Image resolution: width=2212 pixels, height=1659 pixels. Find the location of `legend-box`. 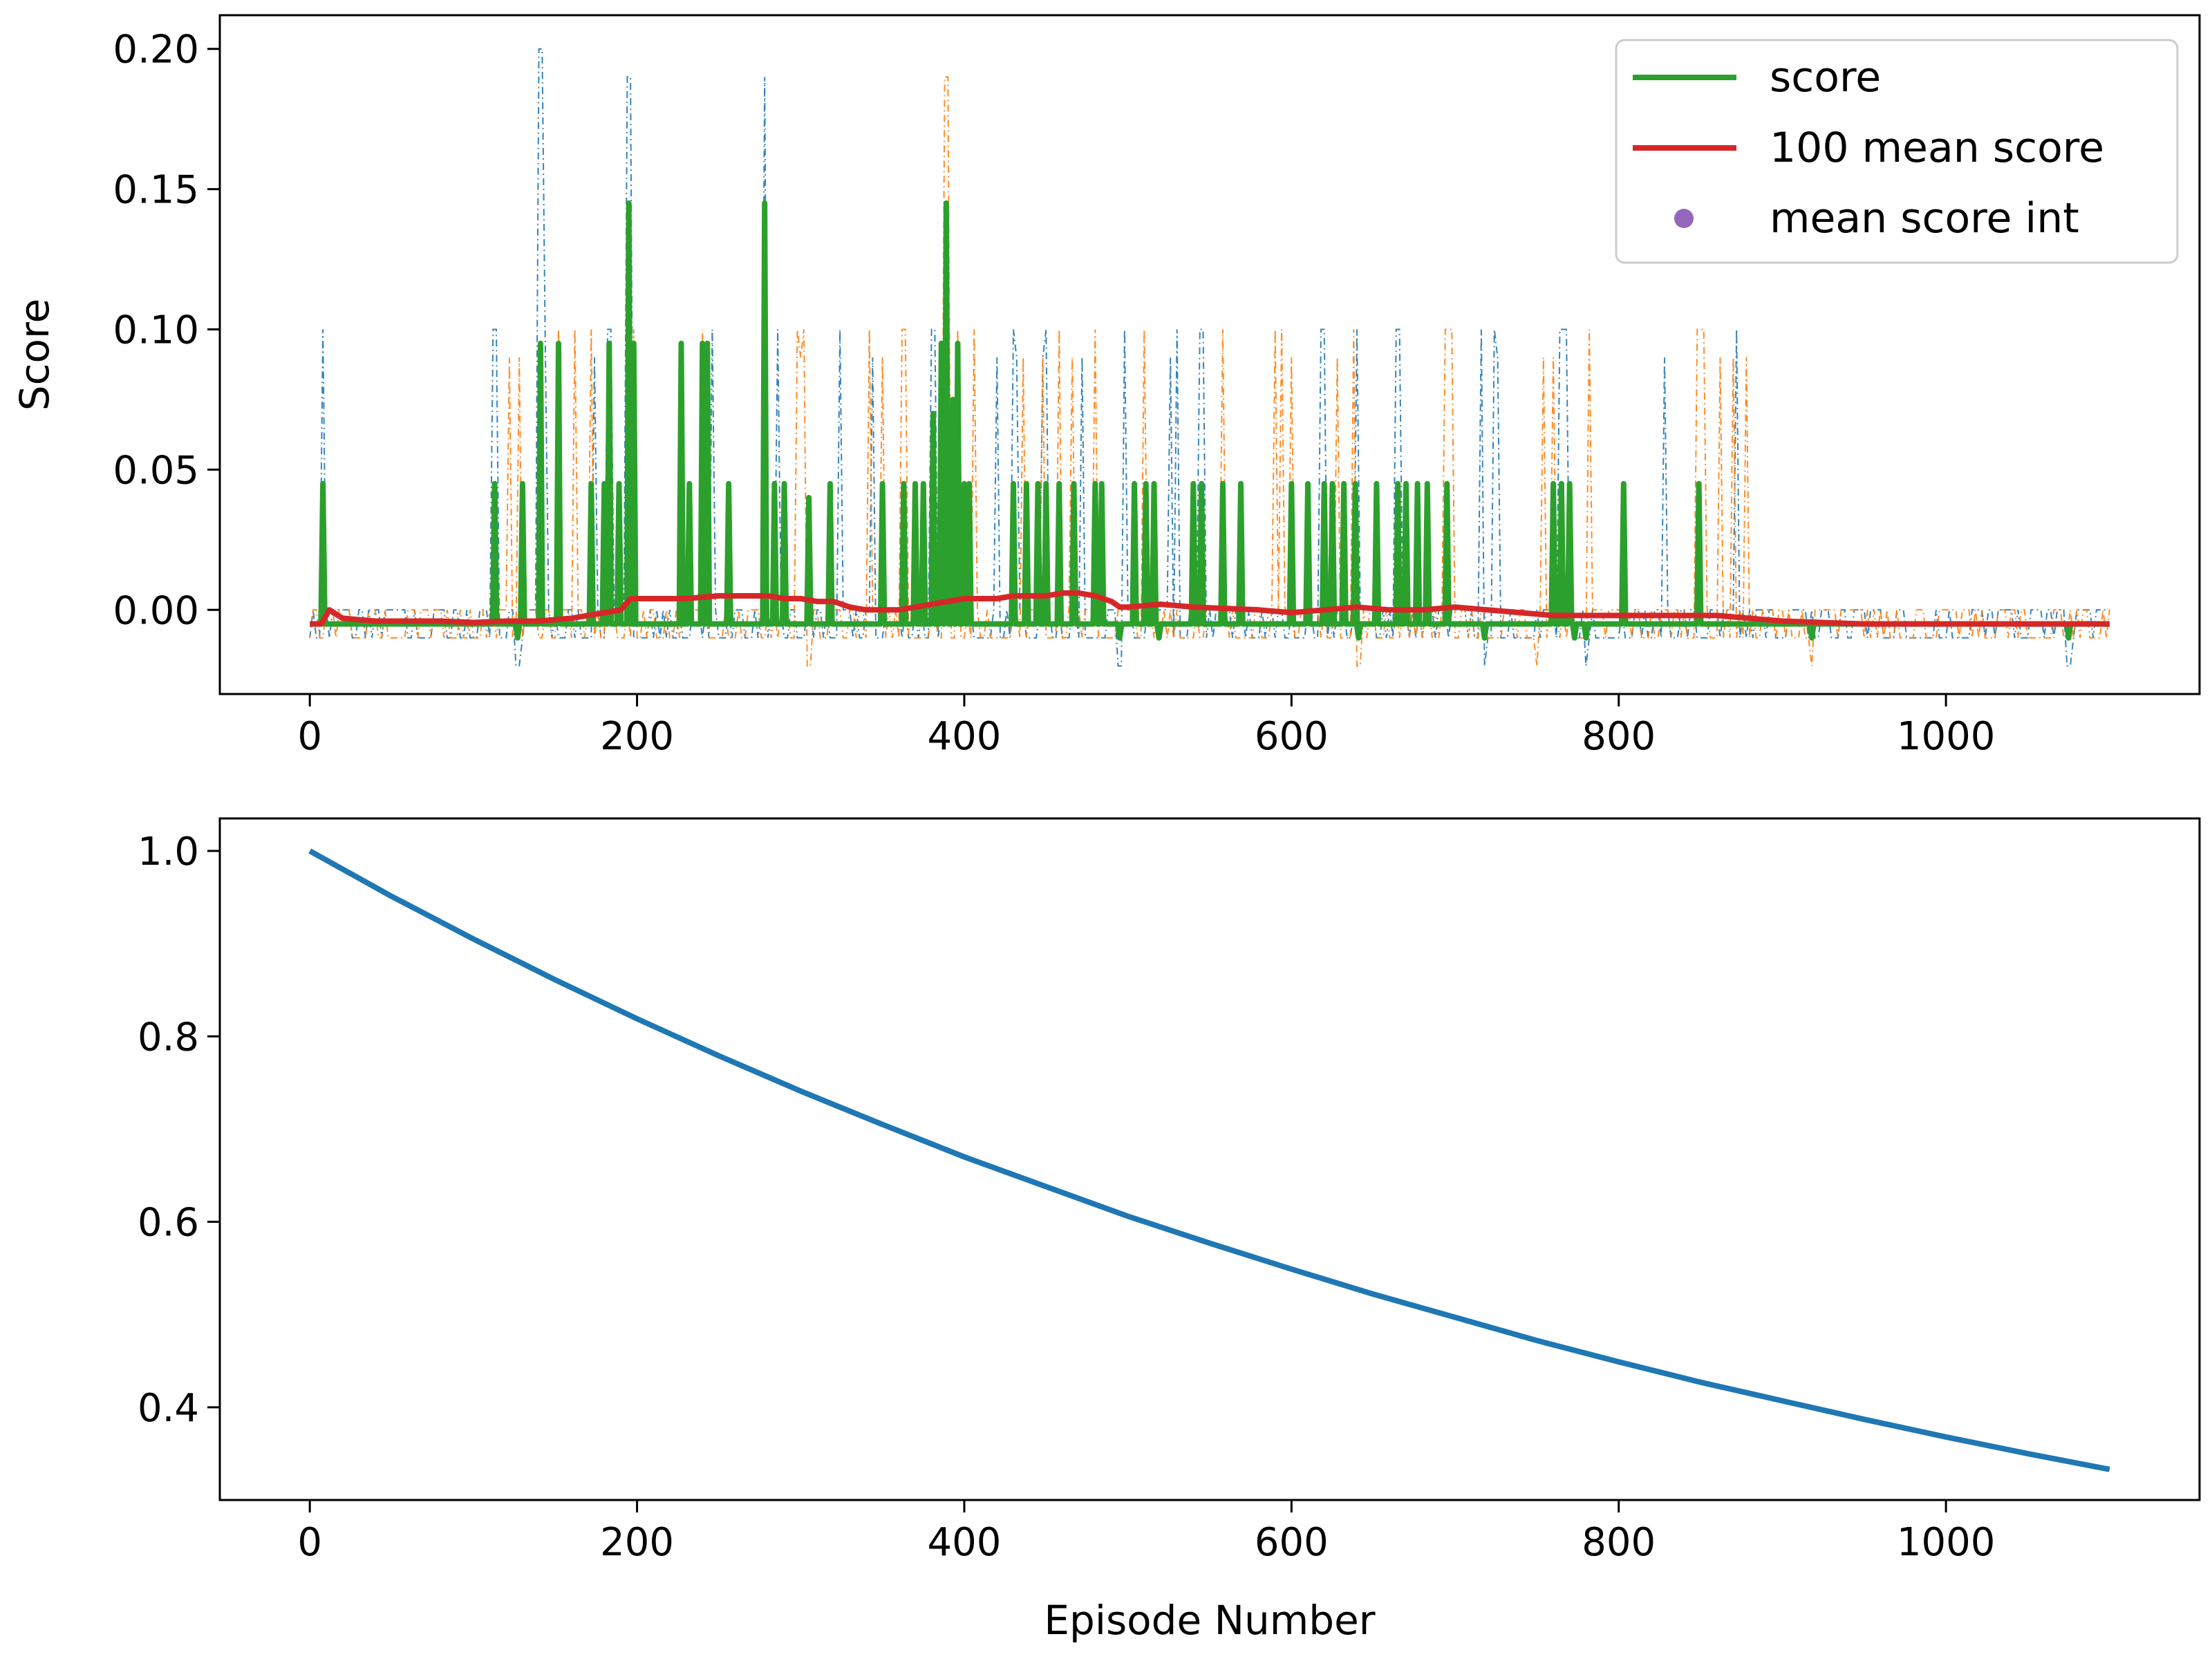

legend-box is located at coordinates (1897, 151).